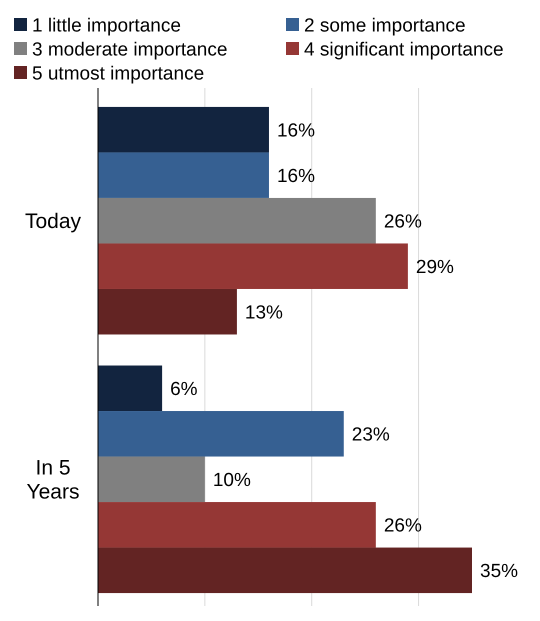 Image resolution: width=540 pixels, height=621 pixels. Describe the element at coordinates (130, 50) in the screenshot. I see `legend-label: 3 moderate importance` at that location.